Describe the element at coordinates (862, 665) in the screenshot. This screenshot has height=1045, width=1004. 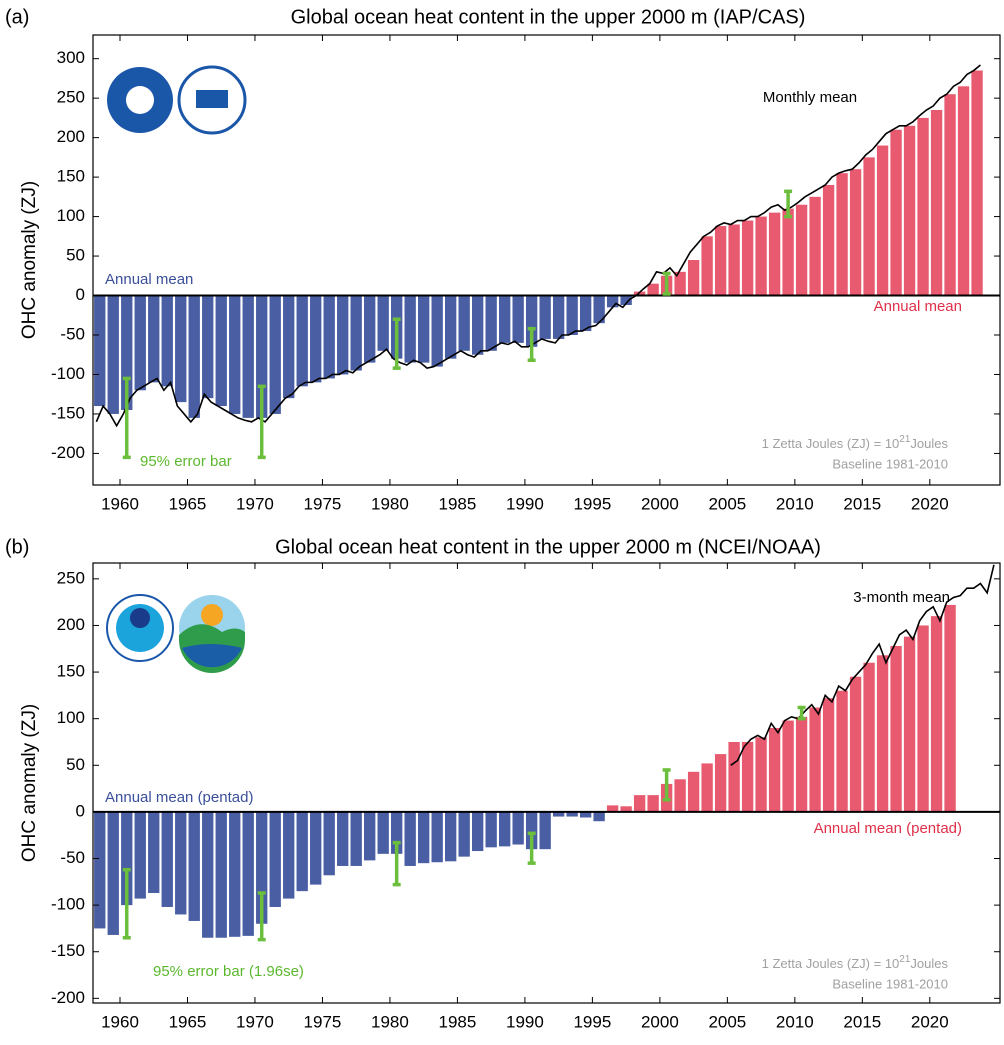
I see `mean-line` at that location.